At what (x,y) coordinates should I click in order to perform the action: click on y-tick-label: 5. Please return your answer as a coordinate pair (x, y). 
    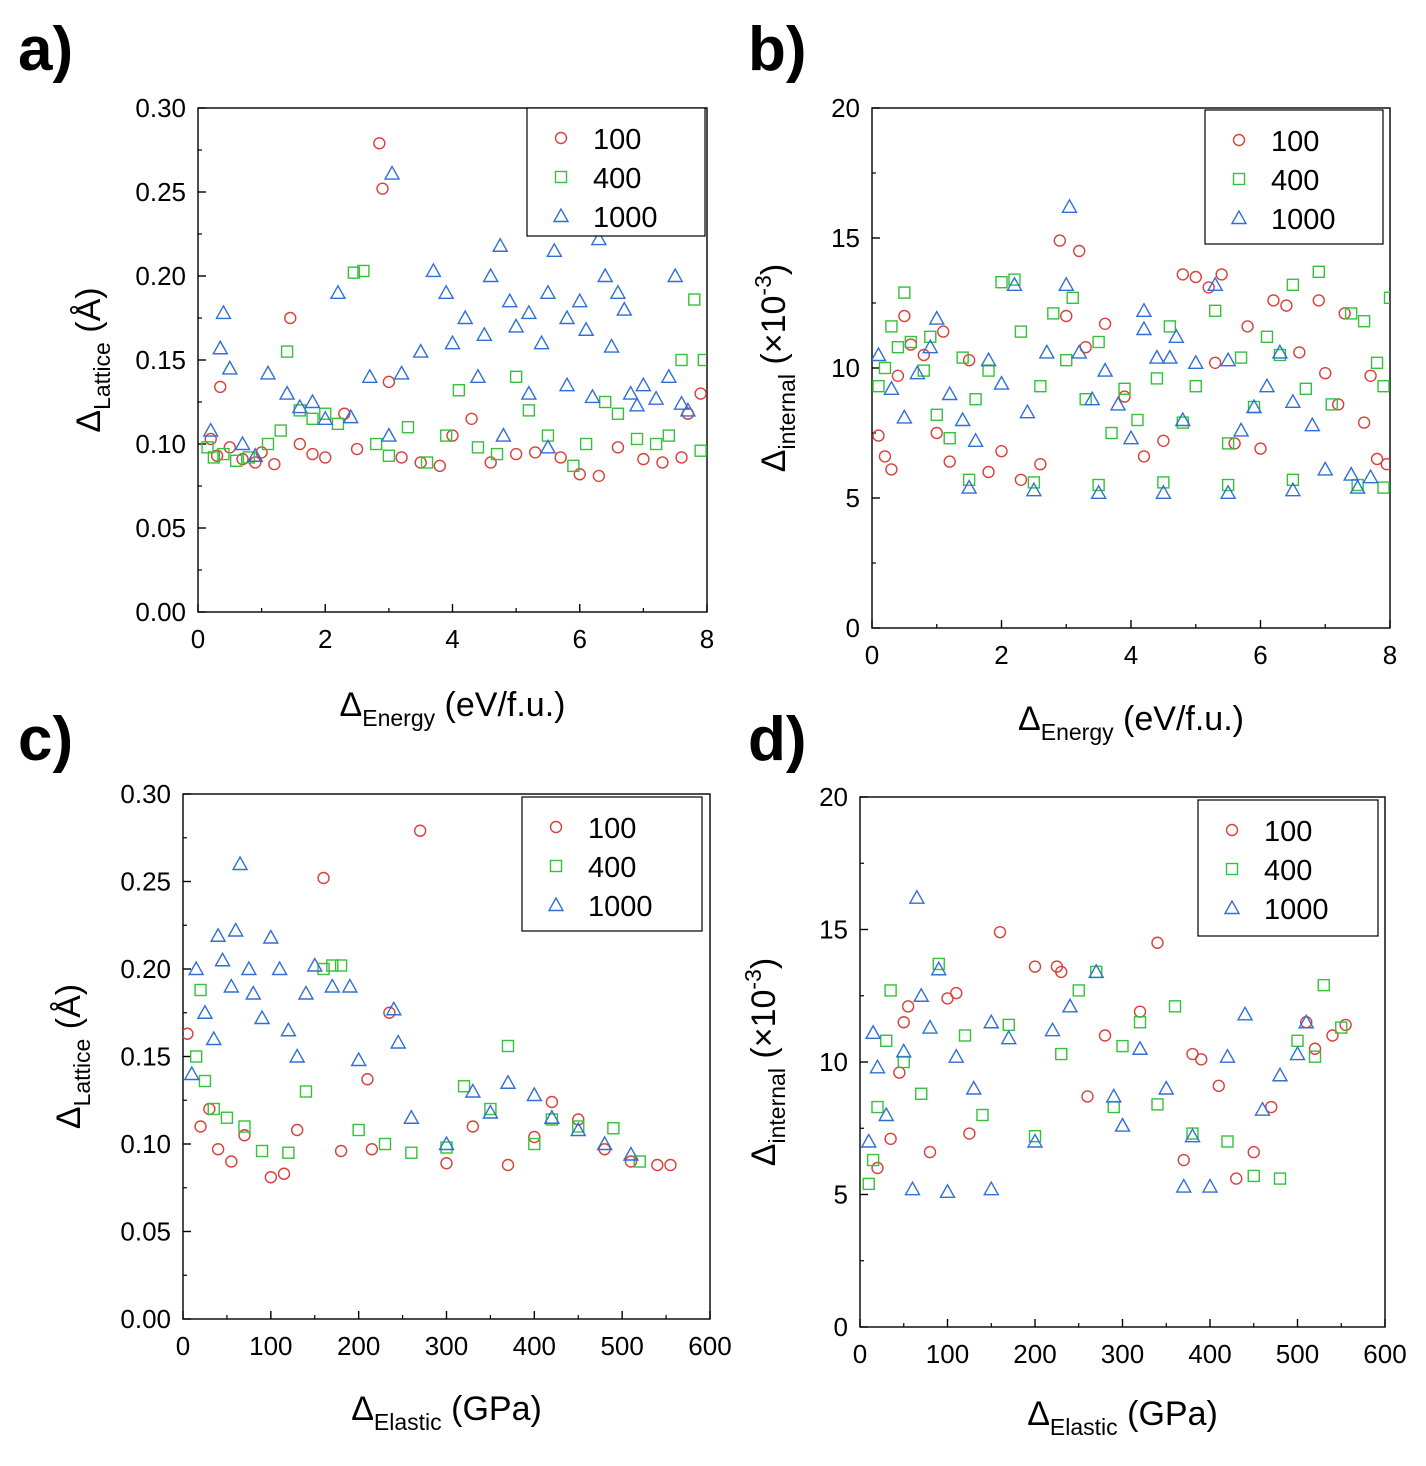
    Looking at the image, I should click on (853, 498).